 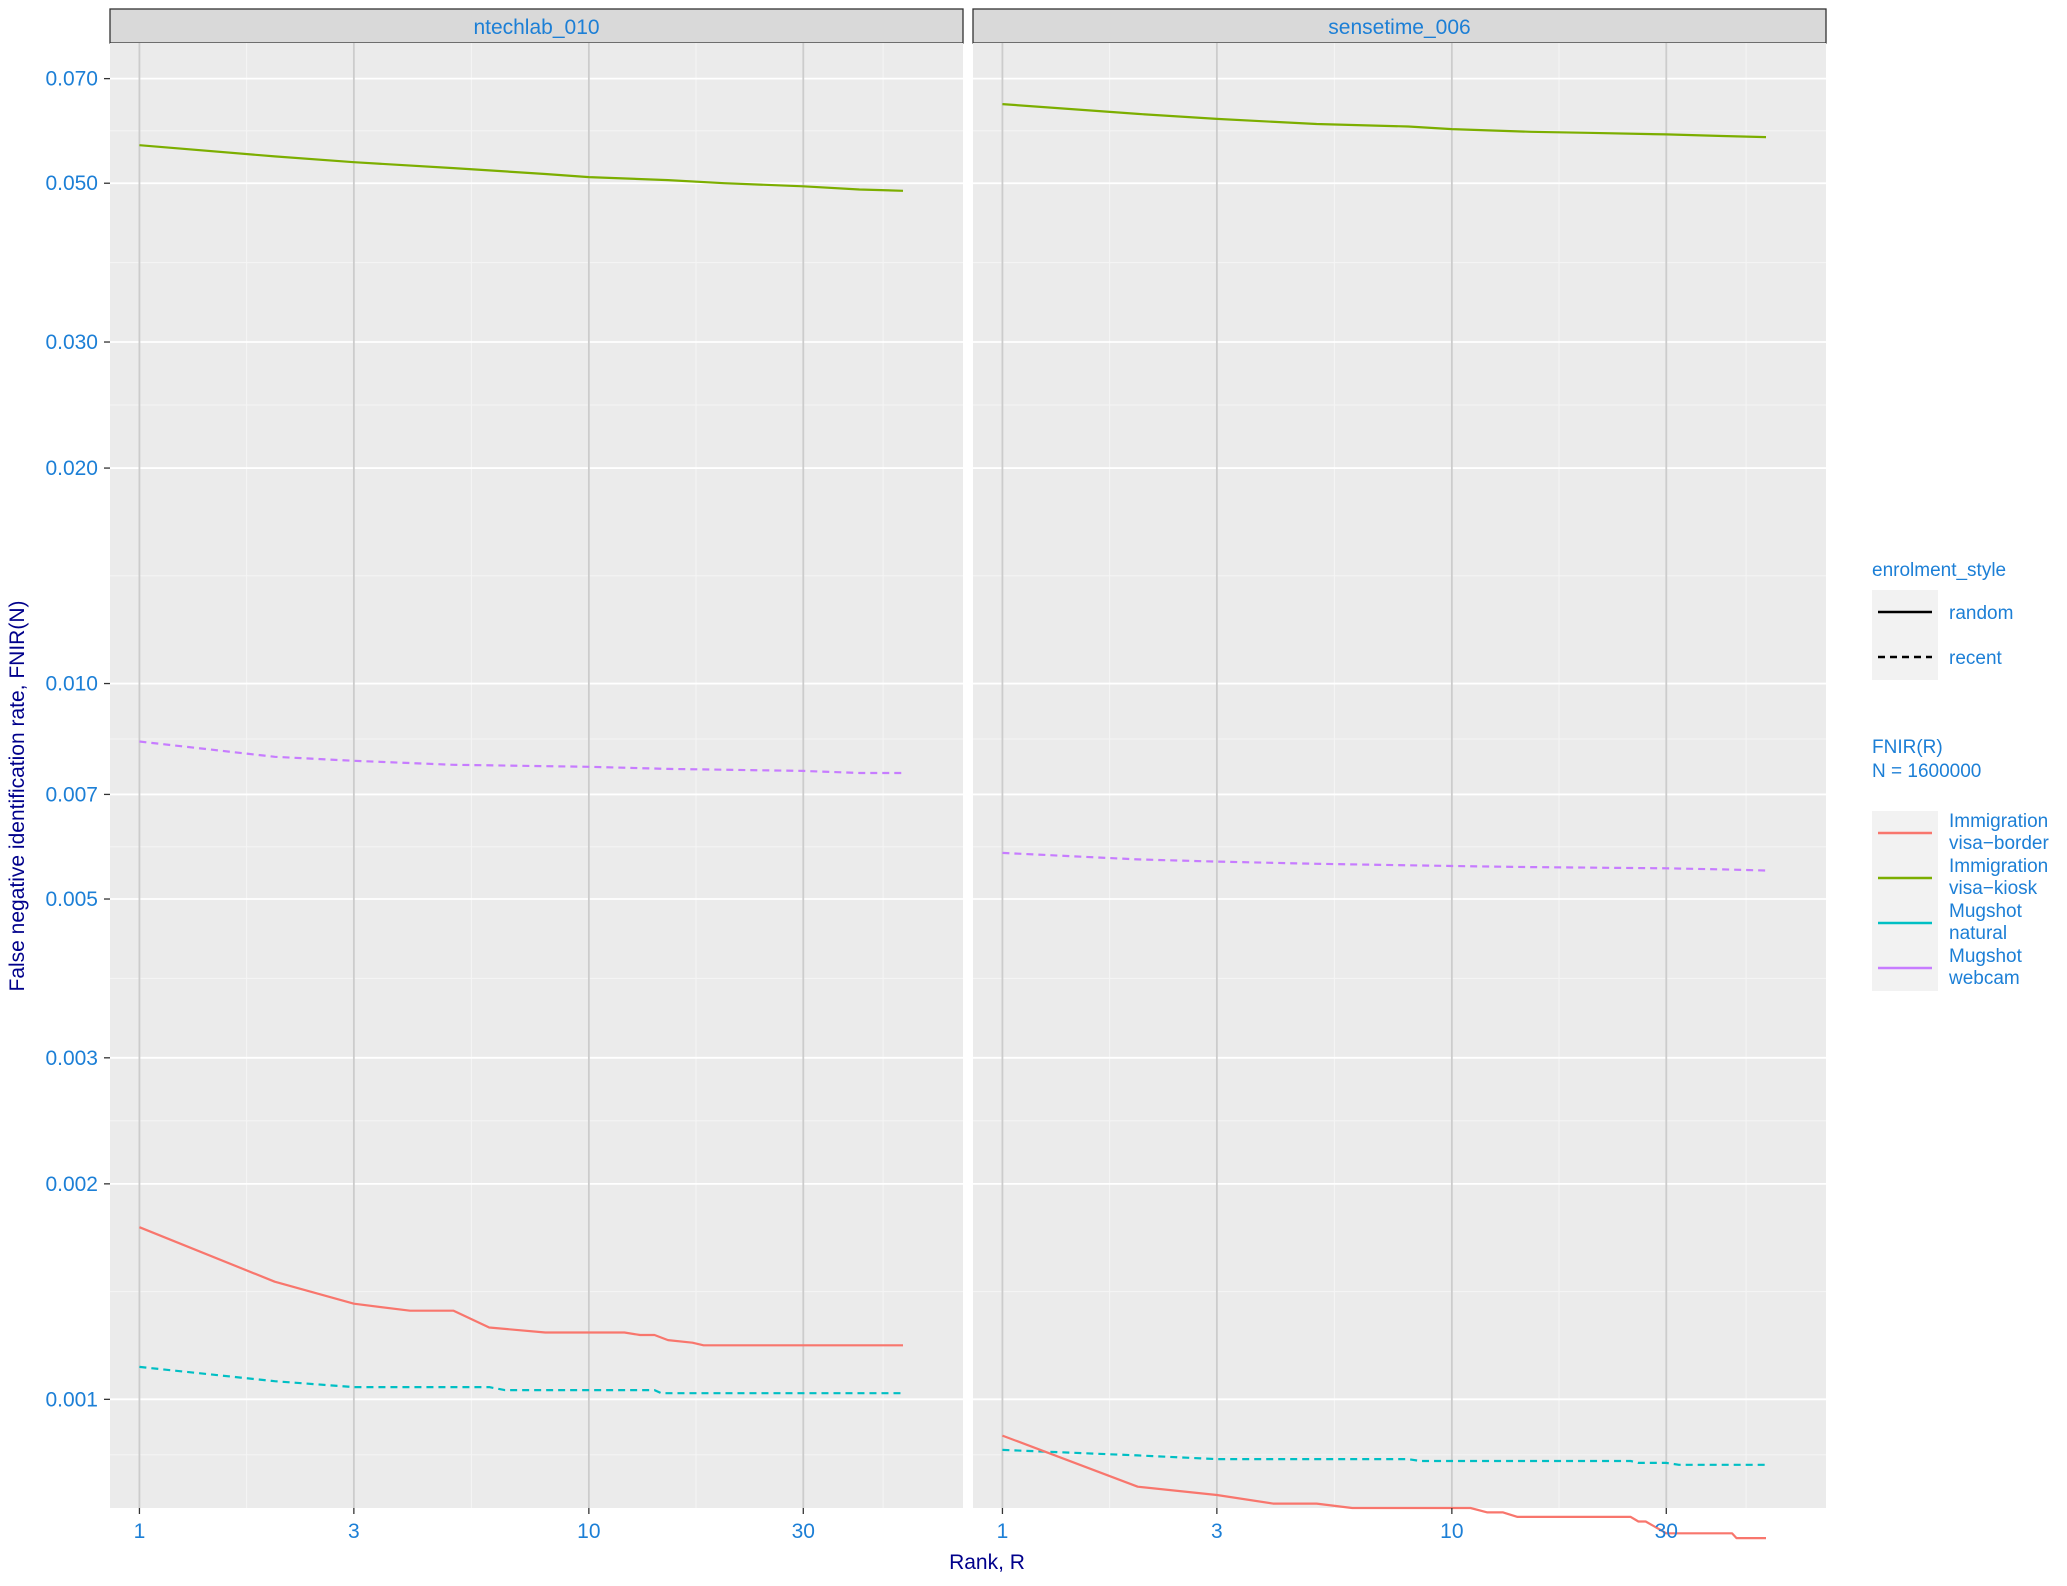 What do you see at coordinates (71, 899) in the screenshot?
I see `y-tick-label: 0.005` at bounding box center [71, 899].